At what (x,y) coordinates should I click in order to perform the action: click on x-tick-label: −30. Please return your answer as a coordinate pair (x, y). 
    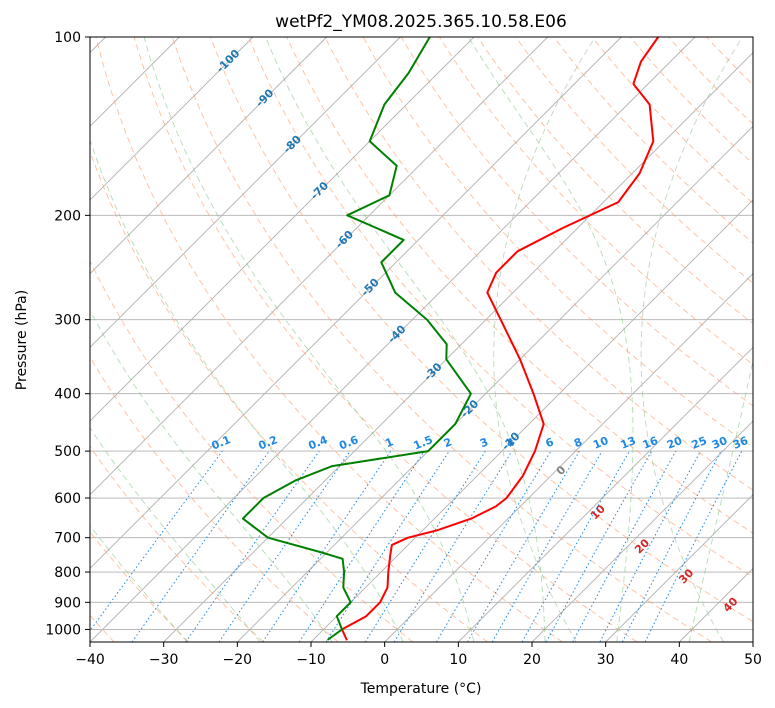
    Looking at the image, I should click on (164, 660).